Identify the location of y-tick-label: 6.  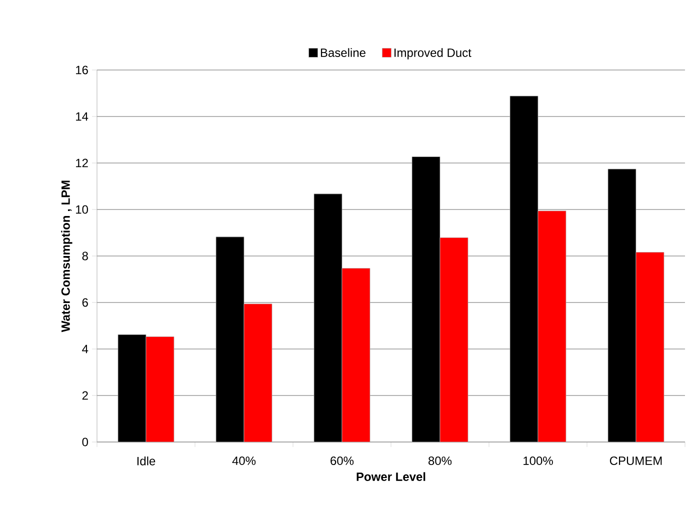
(85, 302).